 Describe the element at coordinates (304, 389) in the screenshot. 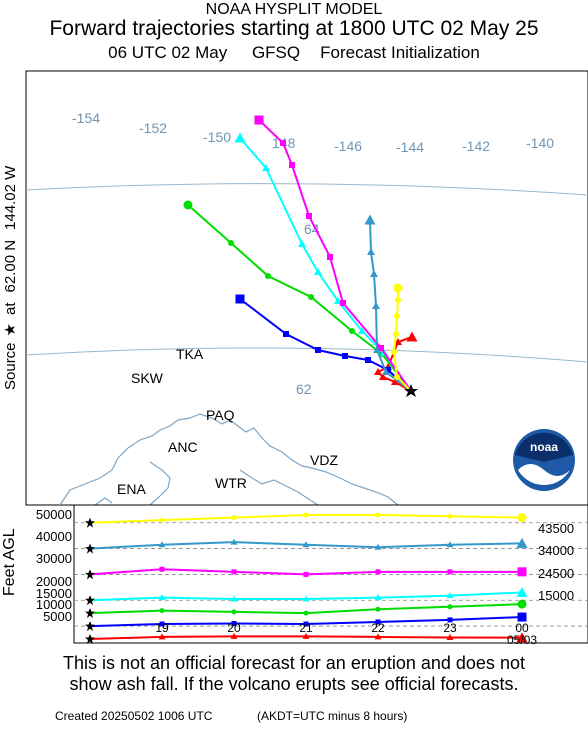

I see `lat-label: 62` at that location.